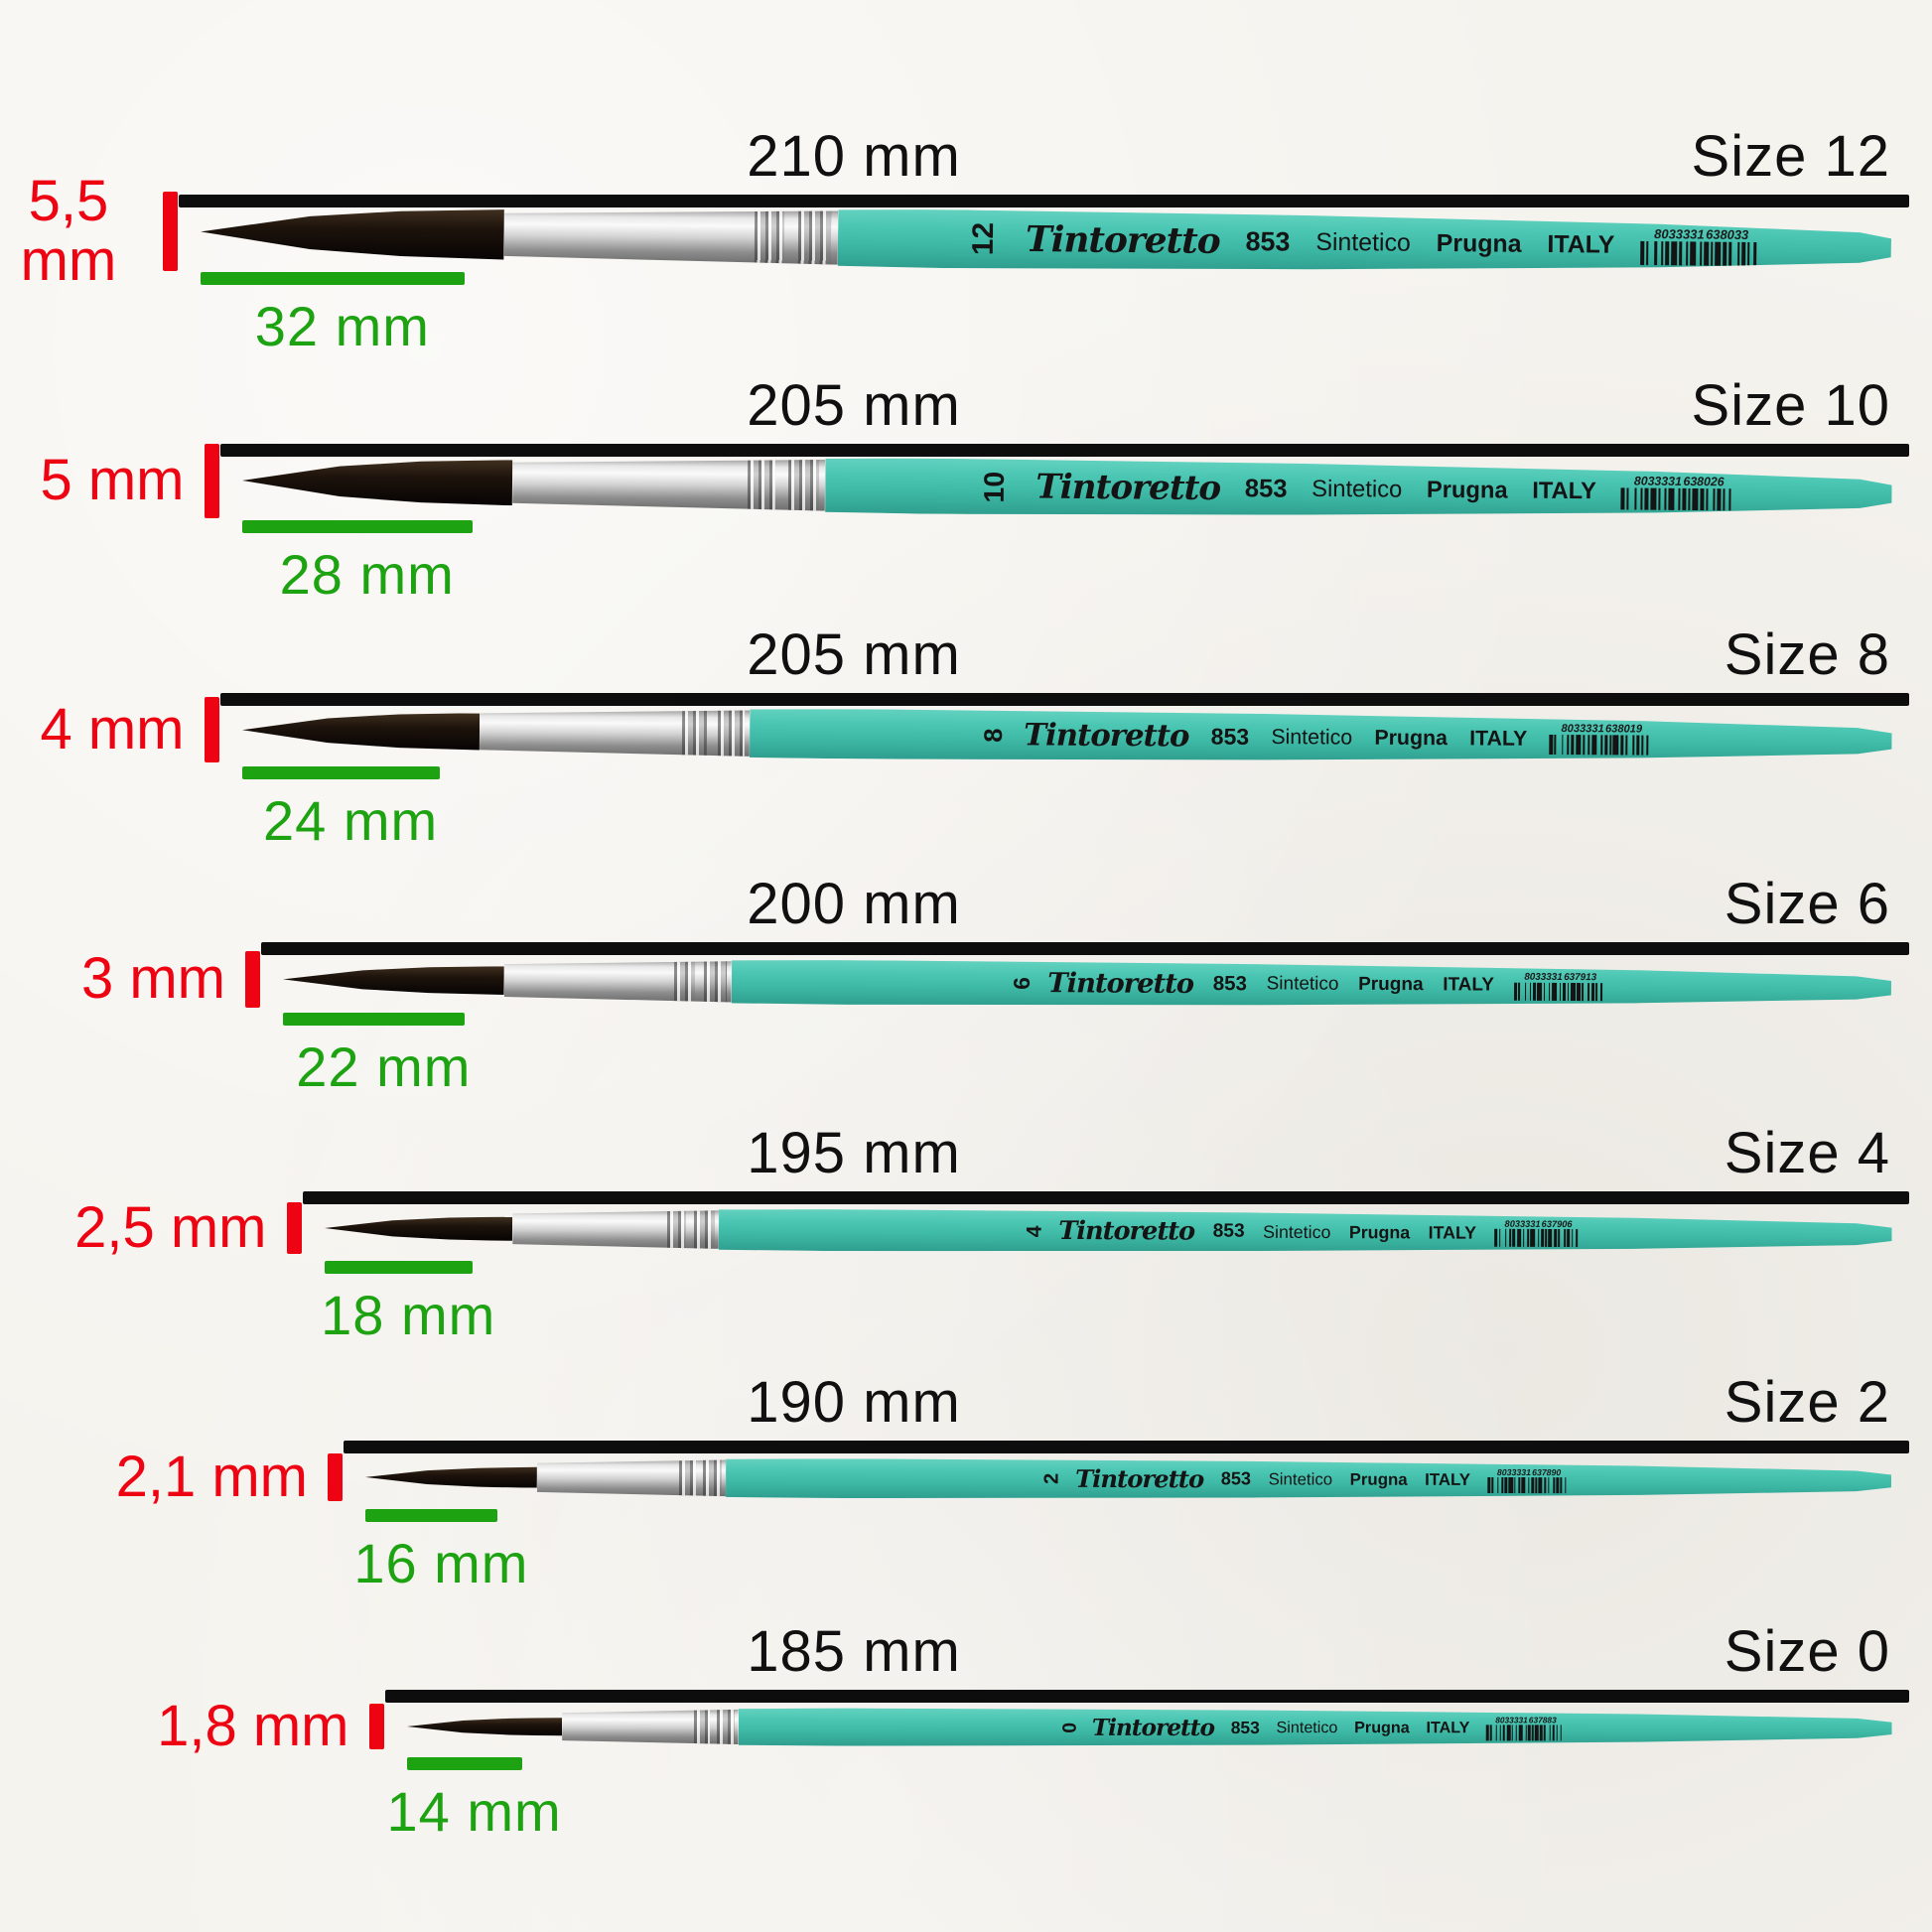 The image size is (1932, 1932). What do you see at coordinates (854, 904) in the screenshot?
I see `total-length-label: 200 mm` at bounding box center [854, 904].